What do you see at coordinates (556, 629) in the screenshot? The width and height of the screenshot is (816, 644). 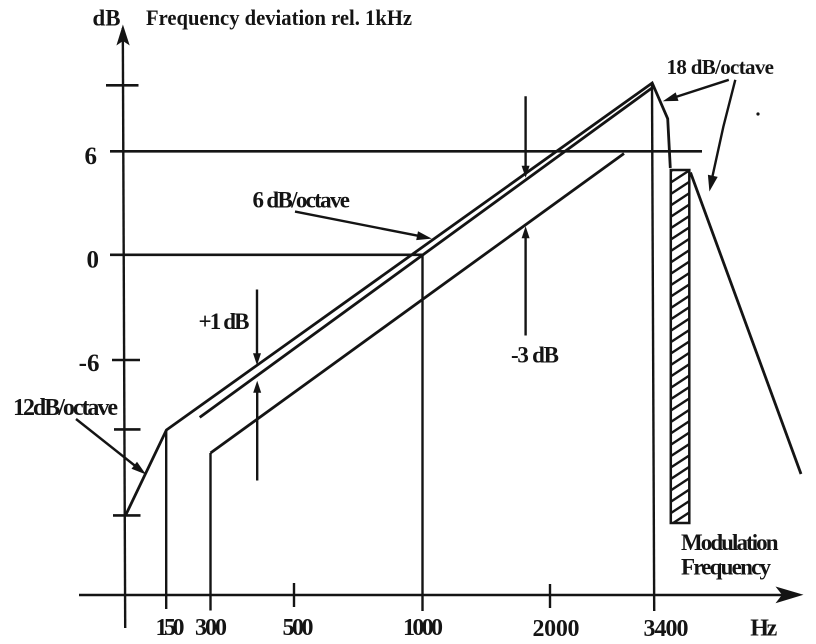 I see `svg-text: 2000` at bounding box center [556, 629].